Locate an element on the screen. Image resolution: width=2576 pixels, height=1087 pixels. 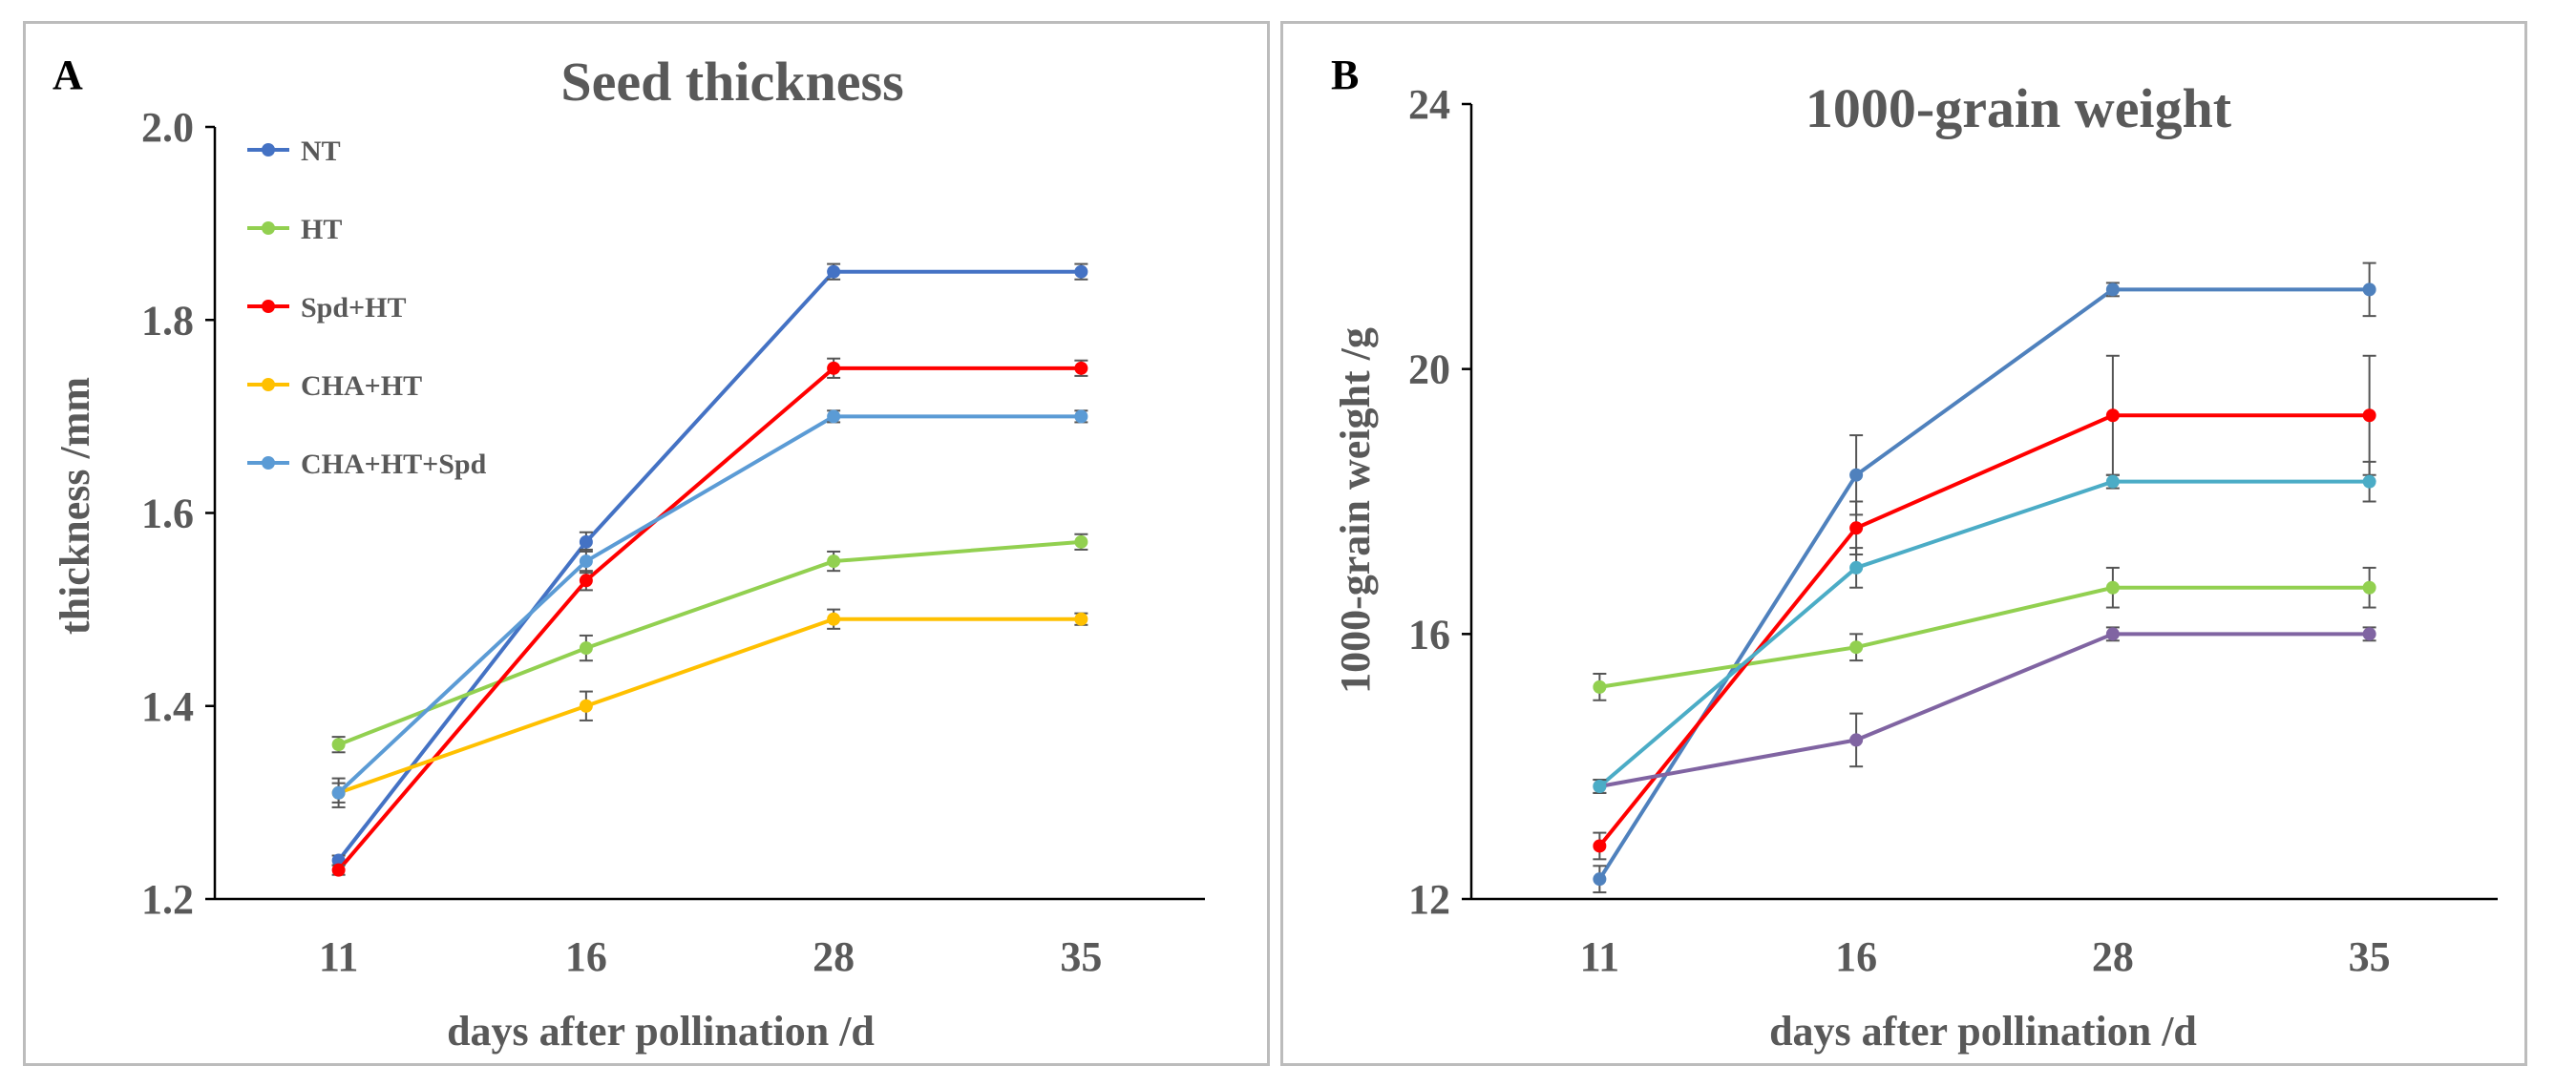
legend-item: CHA+HT+Spd is located at coordinates (367, 464).